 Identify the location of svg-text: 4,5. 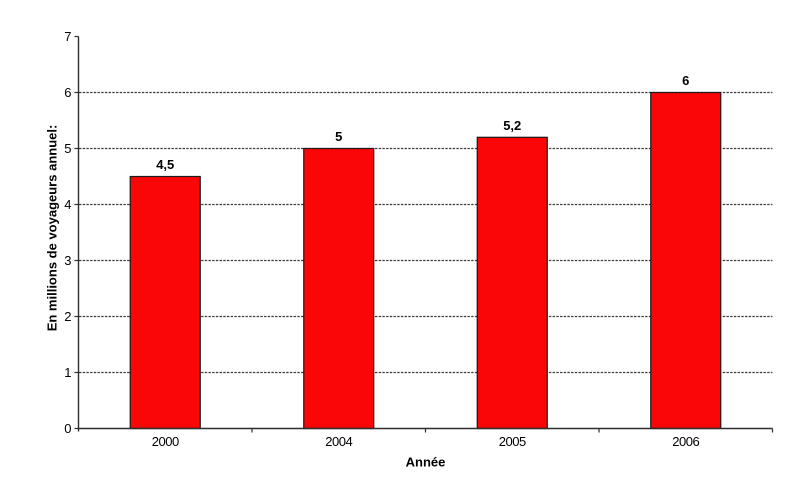
(165, 164).